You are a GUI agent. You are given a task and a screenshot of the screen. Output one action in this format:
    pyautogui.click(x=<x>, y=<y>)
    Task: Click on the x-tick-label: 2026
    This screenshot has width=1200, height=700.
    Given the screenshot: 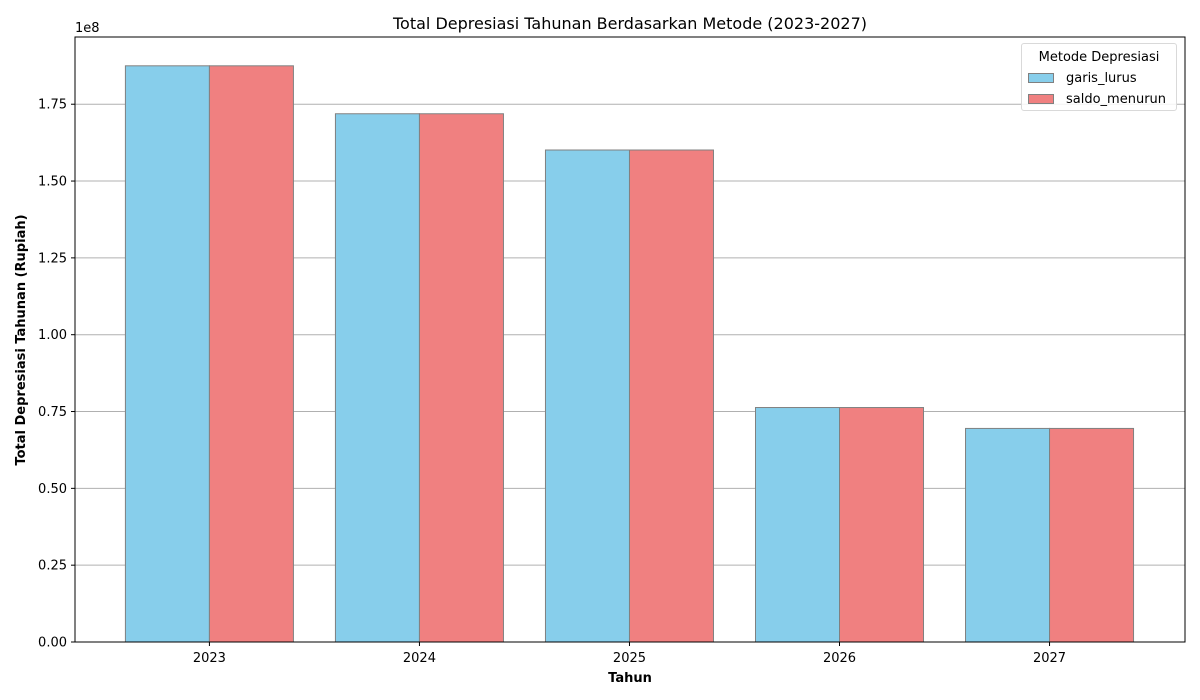 What is the action you would take?
    pyautogui.click(x=839, y=658)
    